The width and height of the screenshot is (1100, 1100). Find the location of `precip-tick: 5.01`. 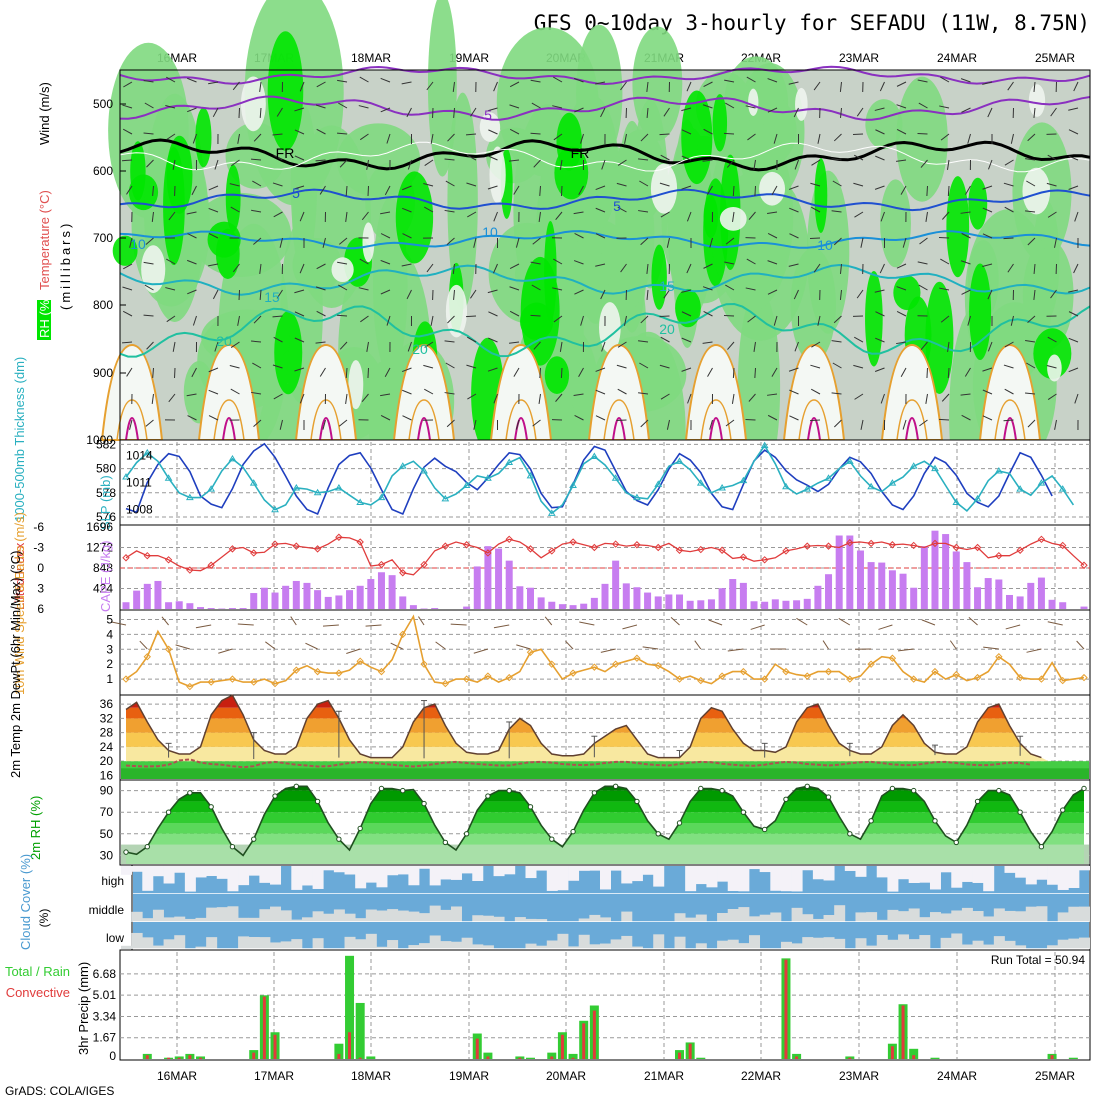

precip-tick: 5.01 is located at coordinates (105, 995).